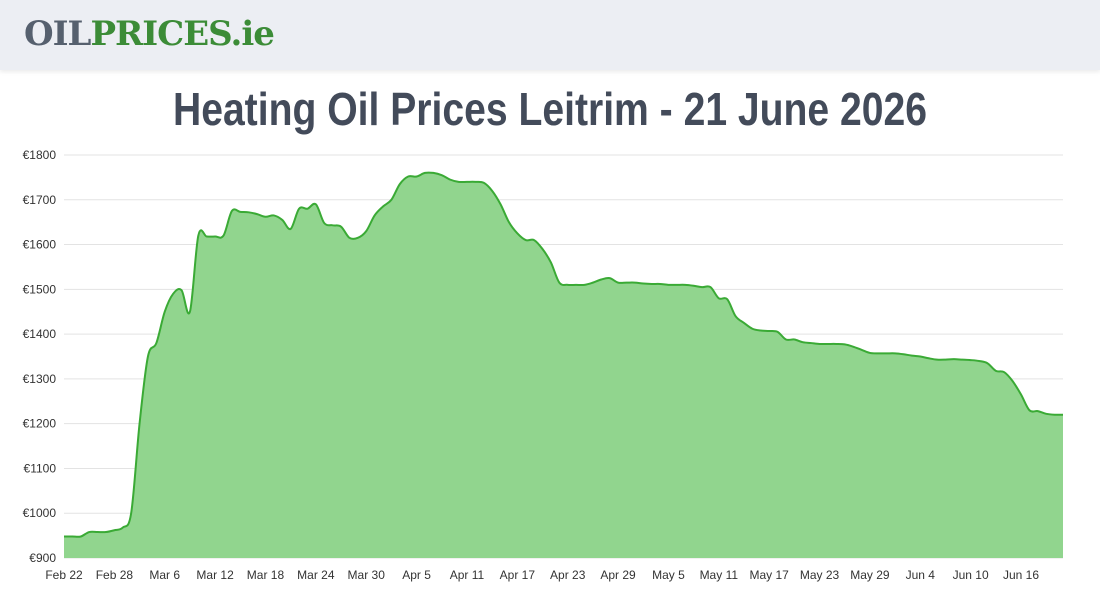 Image resolution: width=1100 pixels, height=600 pixels. Describe the element at coordinates (64, 575) in the screenshot. I see `x-tick-label: Feb 22` at that location.